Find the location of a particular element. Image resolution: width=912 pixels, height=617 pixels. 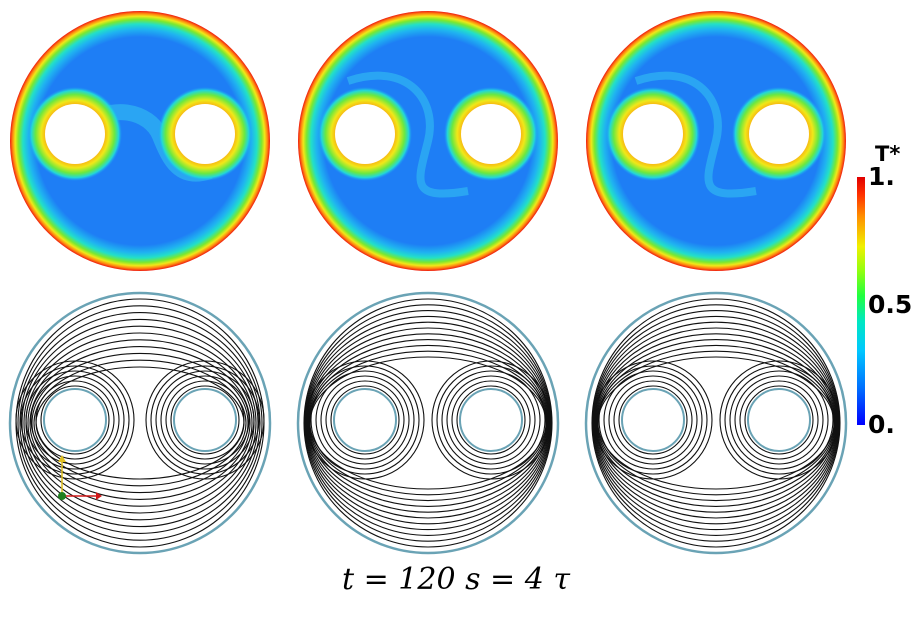

colorbar-title: T* is located at coordinates (888, 154).